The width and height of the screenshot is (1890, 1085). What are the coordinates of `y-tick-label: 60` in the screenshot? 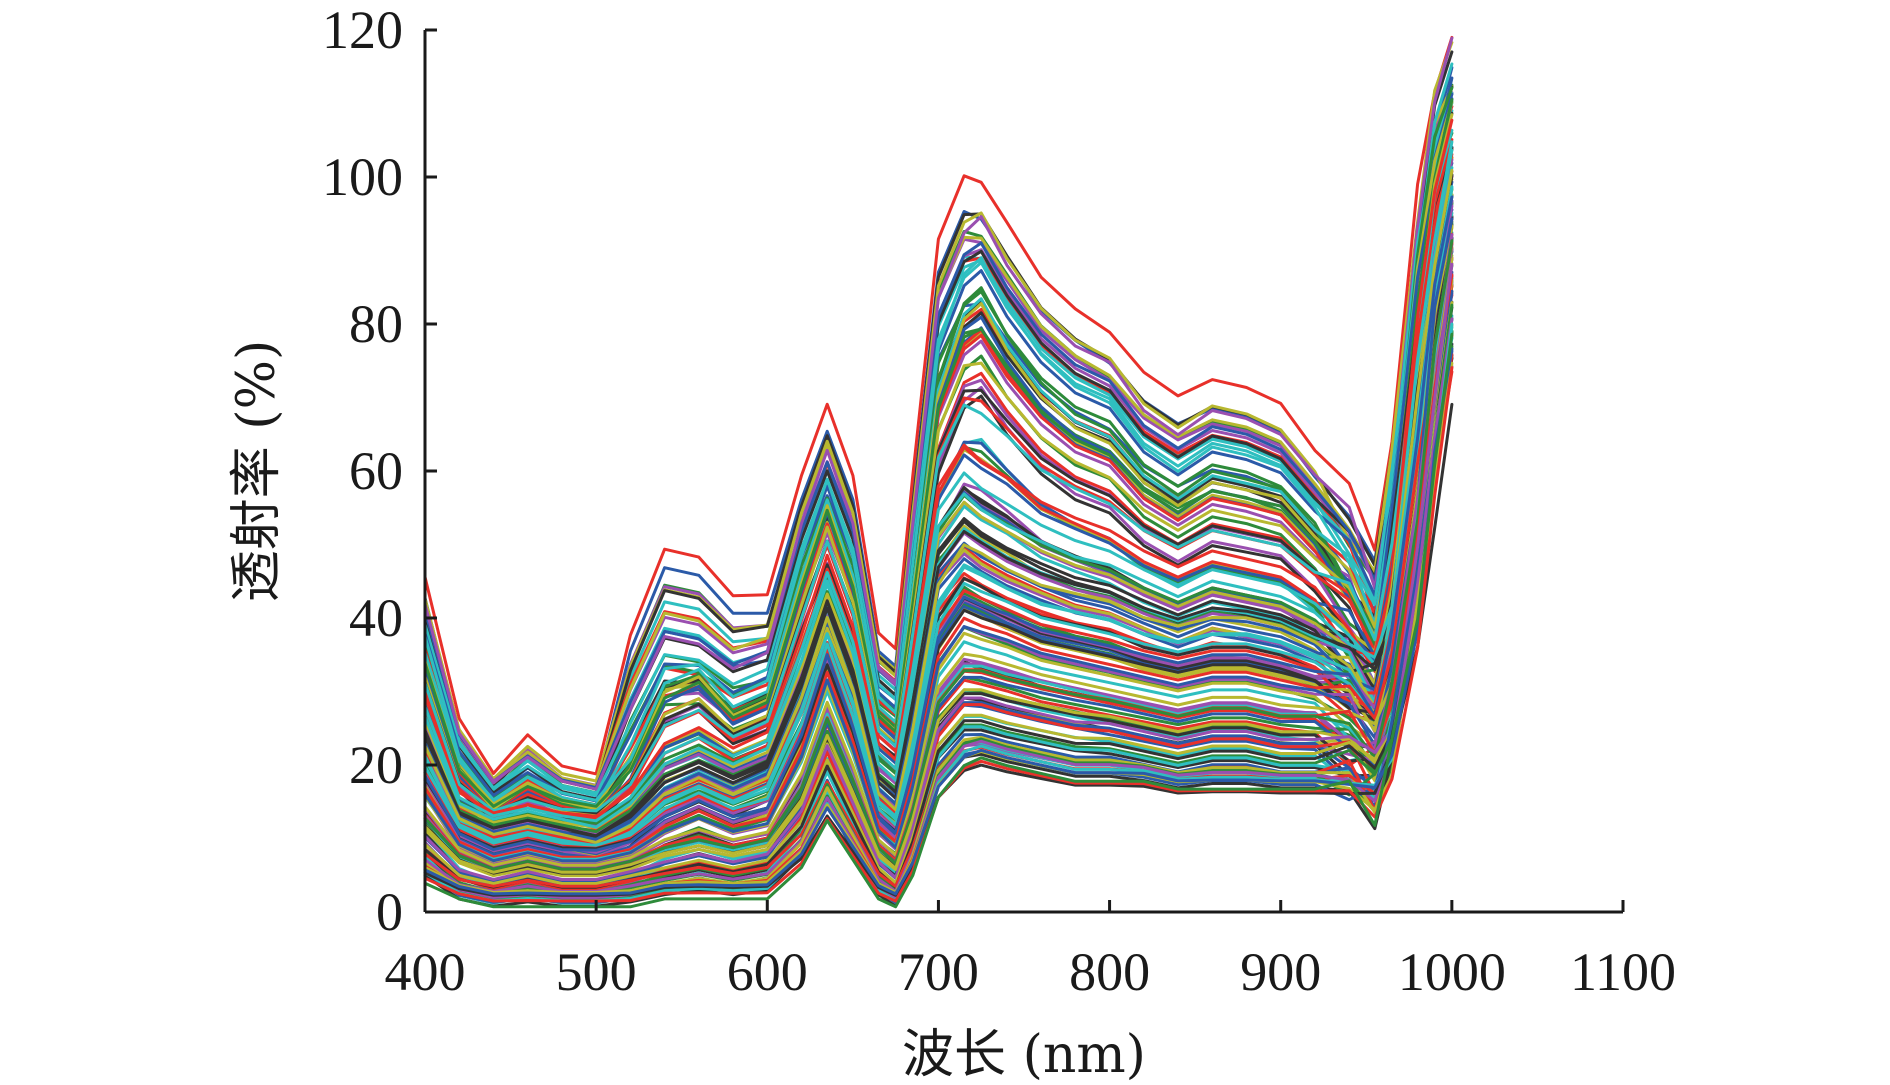 It's located at (376, 471).